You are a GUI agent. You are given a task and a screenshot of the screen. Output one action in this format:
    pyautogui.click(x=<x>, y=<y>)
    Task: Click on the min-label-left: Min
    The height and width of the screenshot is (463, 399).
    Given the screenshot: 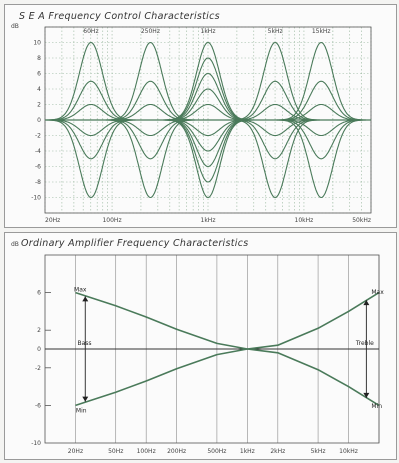 What is the action you would take?
    pyautogui.click(x=81, y=411)
    